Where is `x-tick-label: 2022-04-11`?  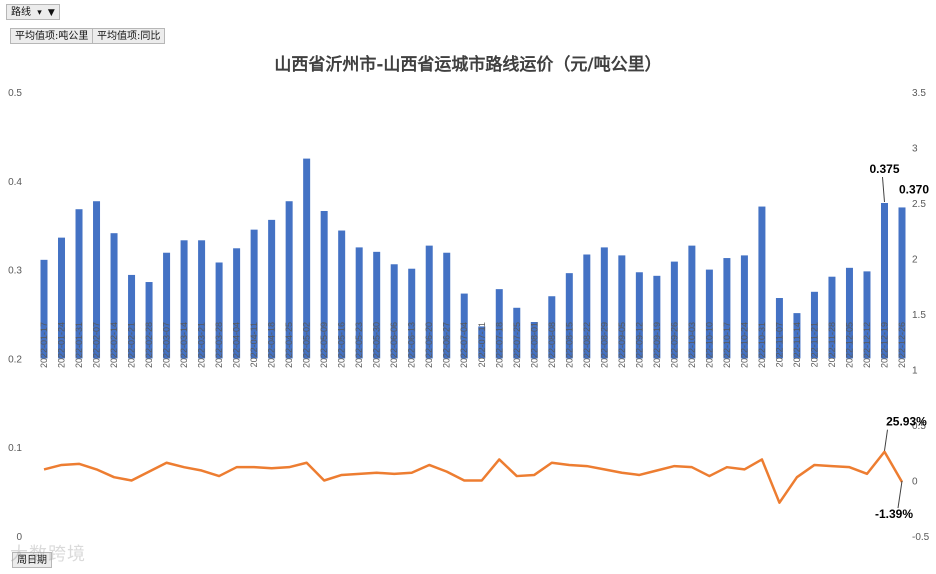 x-tick-label: 2022-04-11 is located at coordinates (254, 344).